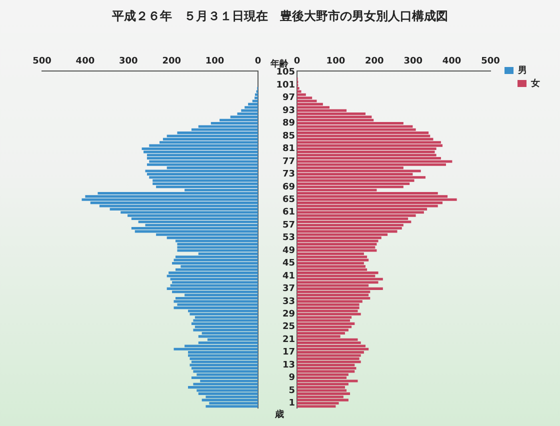  Describe the element at coordinates (288, 238) in the screenshot. I see `y-tick-label: 53` at that location.